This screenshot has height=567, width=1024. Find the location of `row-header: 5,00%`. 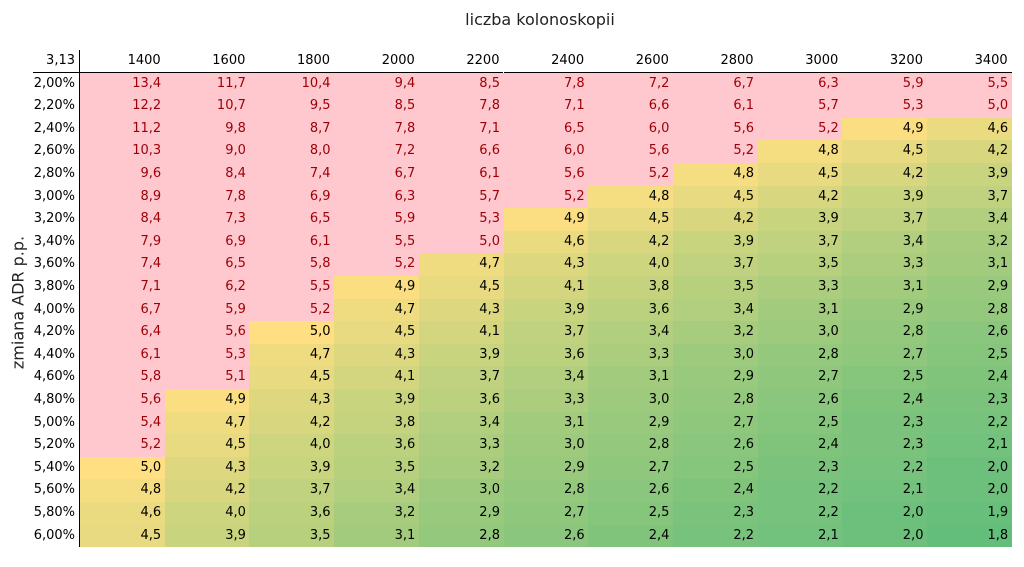

row-header: 5,00% is located at coordinates (56, 423).